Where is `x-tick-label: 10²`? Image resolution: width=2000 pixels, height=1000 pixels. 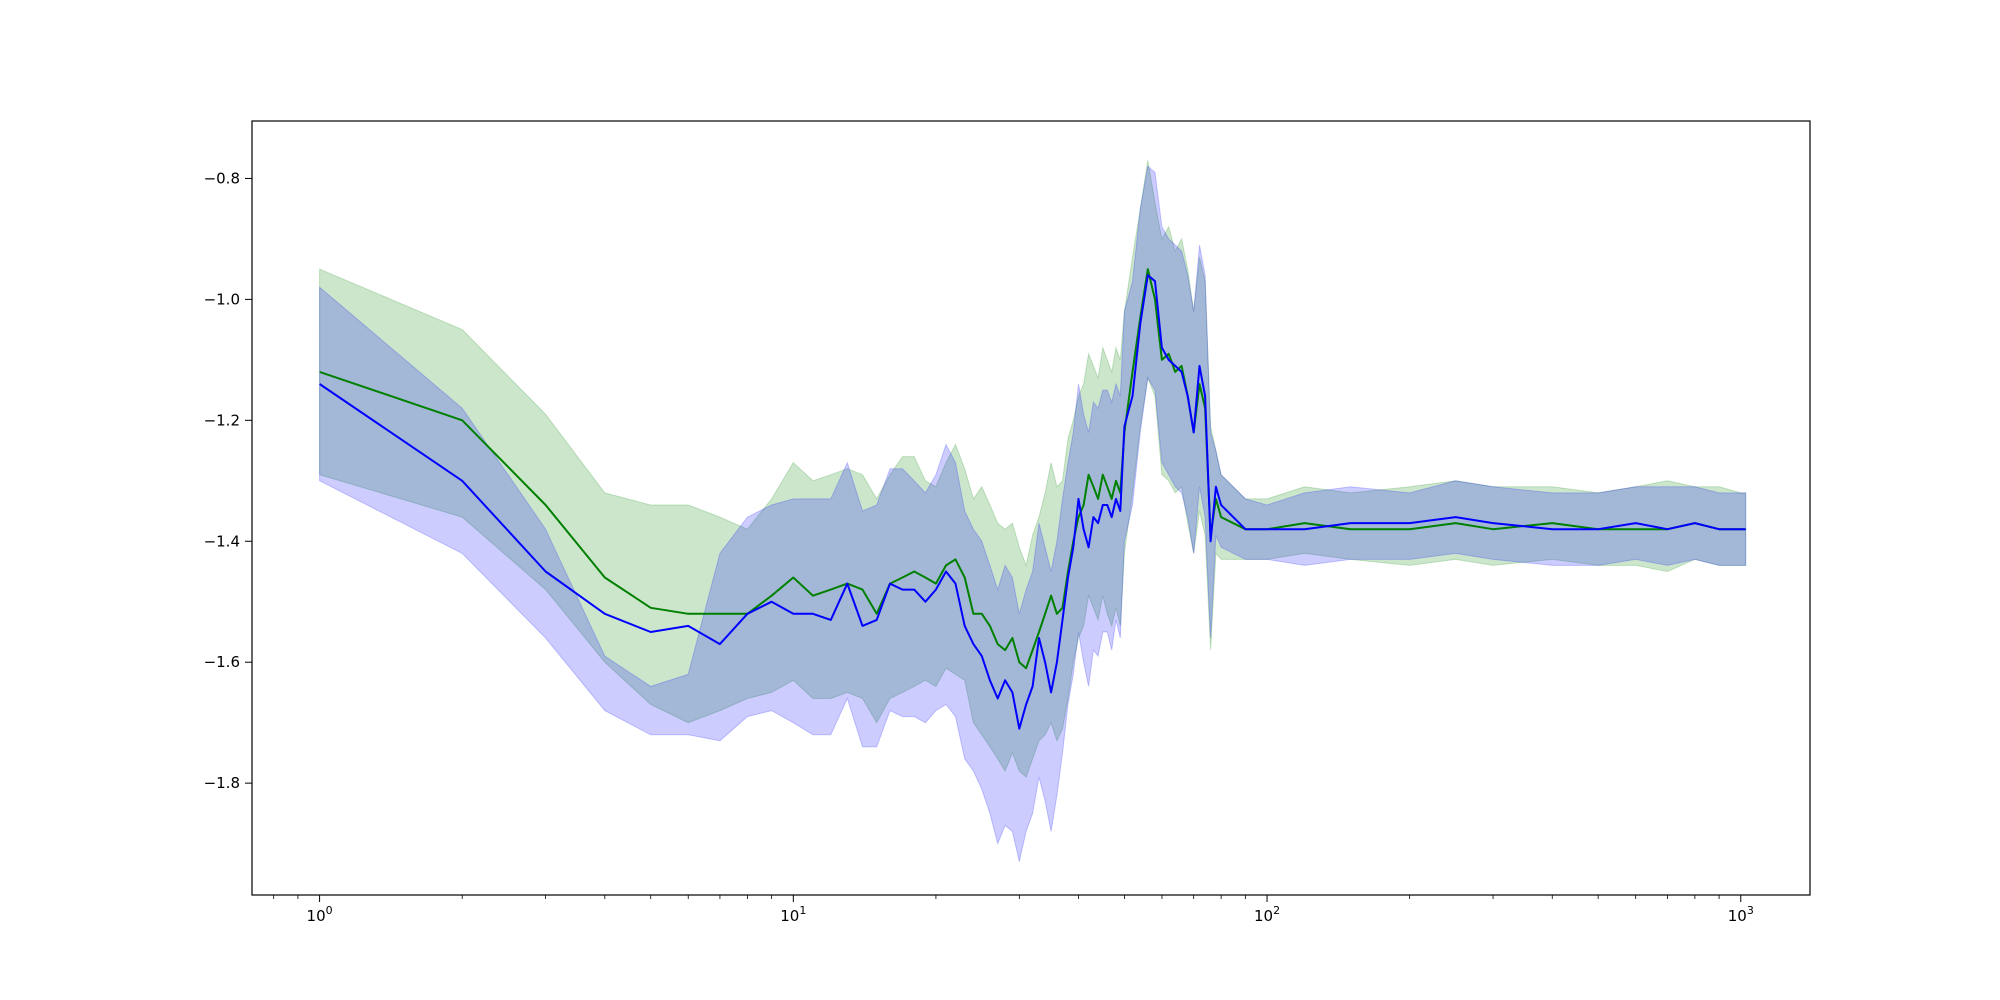
x-tick-label: 10² is located at coordinates (1267, 914).